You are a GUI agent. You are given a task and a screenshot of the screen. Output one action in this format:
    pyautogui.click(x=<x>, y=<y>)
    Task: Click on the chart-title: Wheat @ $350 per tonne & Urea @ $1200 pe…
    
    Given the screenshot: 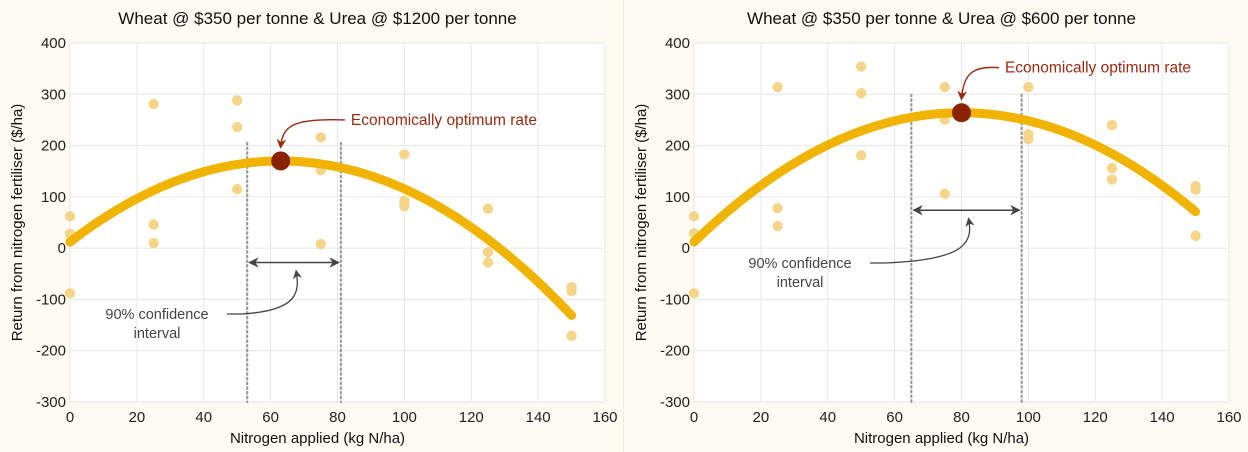 What is the action you would take?
    pyautogui.click(x=317, y=18)
    